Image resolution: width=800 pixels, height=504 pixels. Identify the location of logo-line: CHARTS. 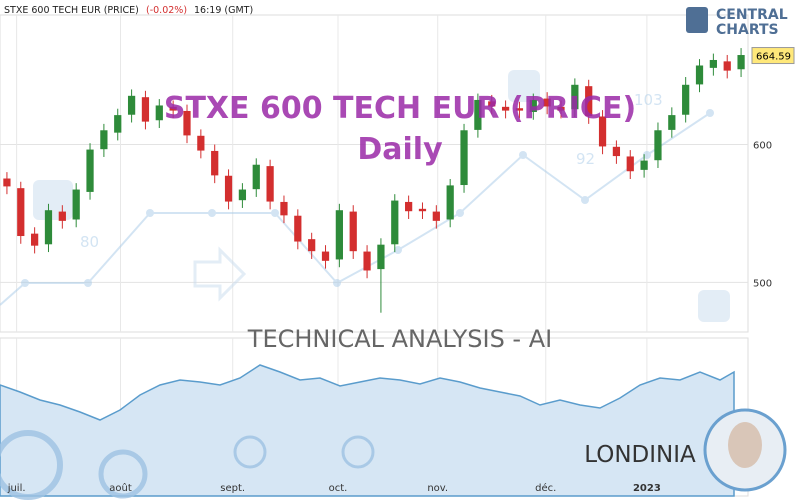
(747, 30).